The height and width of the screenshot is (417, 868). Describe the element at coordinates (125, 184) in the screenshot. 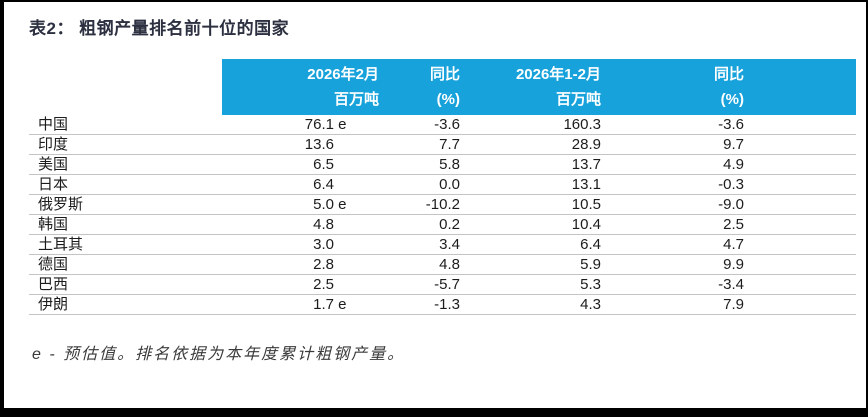

I see `country-name-cell: 日本` at that location.